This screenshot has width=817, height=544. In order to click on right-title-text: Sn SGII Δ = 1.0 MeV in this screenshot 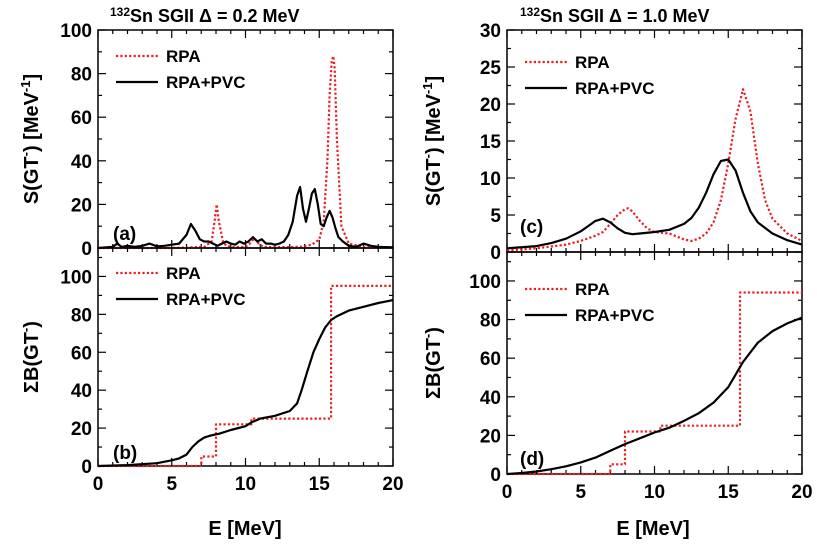, I will do `click(625, 16)`.